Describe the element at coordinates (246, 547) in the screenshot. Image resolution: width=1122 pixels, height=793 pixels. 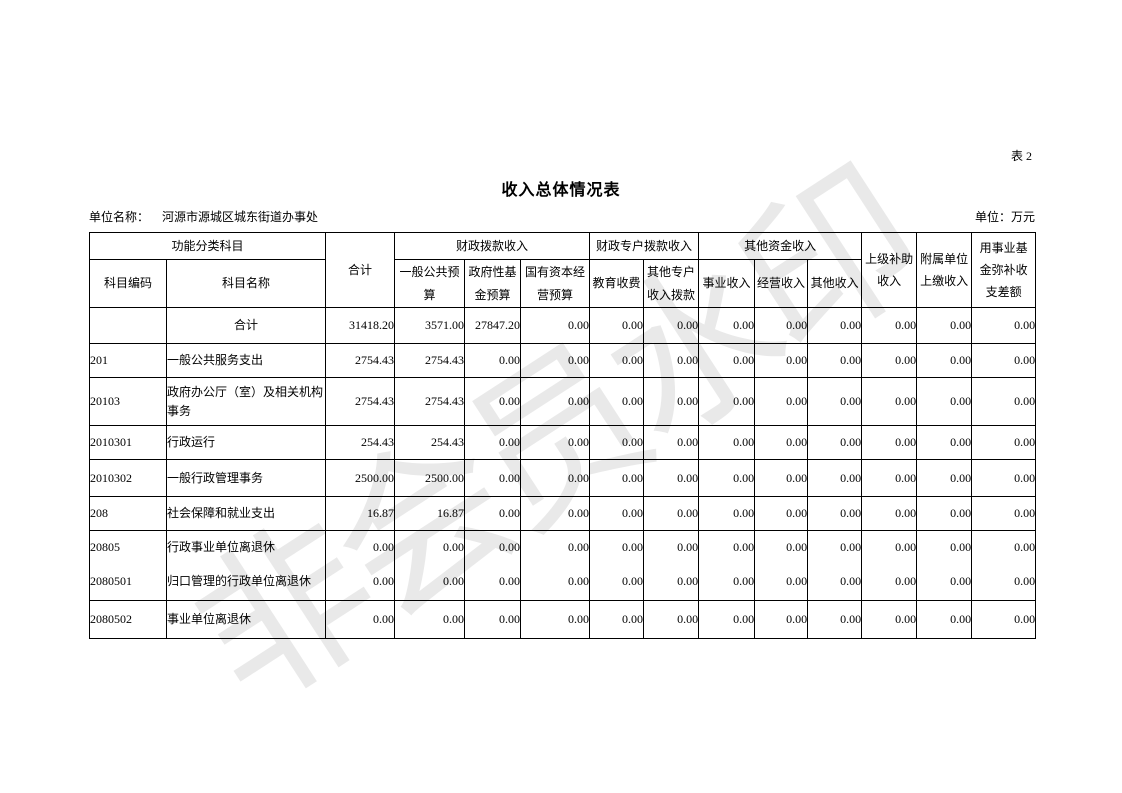
I see `cell-name: 行政事业单位离退休` at that location.